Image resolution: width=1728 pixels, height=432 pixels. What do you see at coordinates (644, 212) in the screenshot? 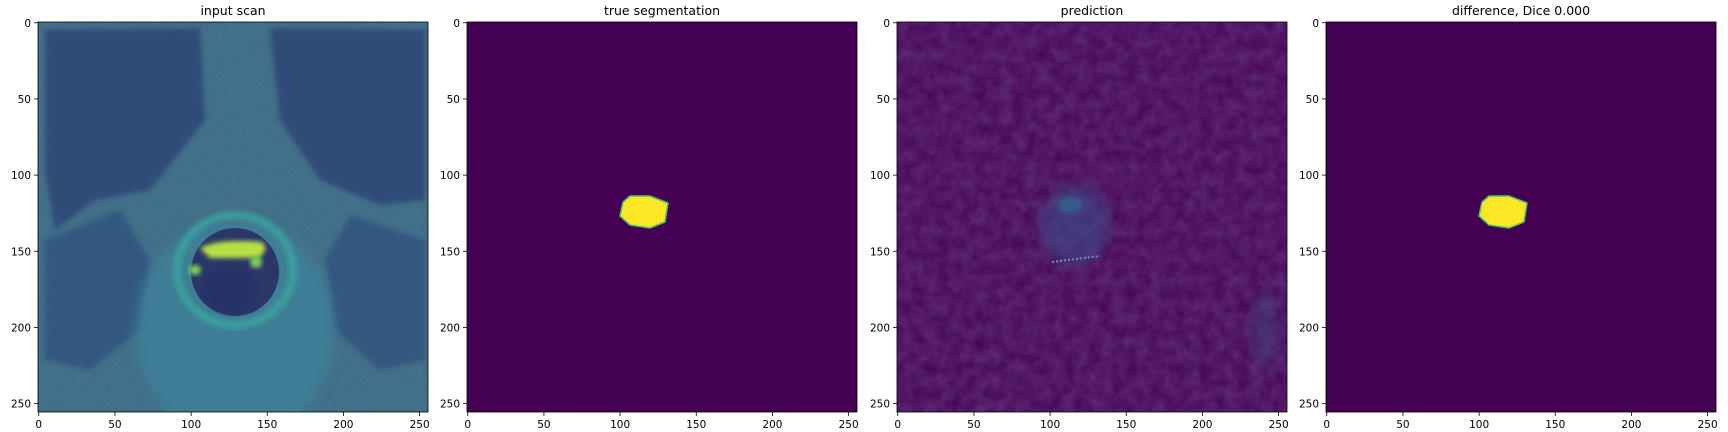
I see `segmentation-mask` at bounding box center [644, 212].